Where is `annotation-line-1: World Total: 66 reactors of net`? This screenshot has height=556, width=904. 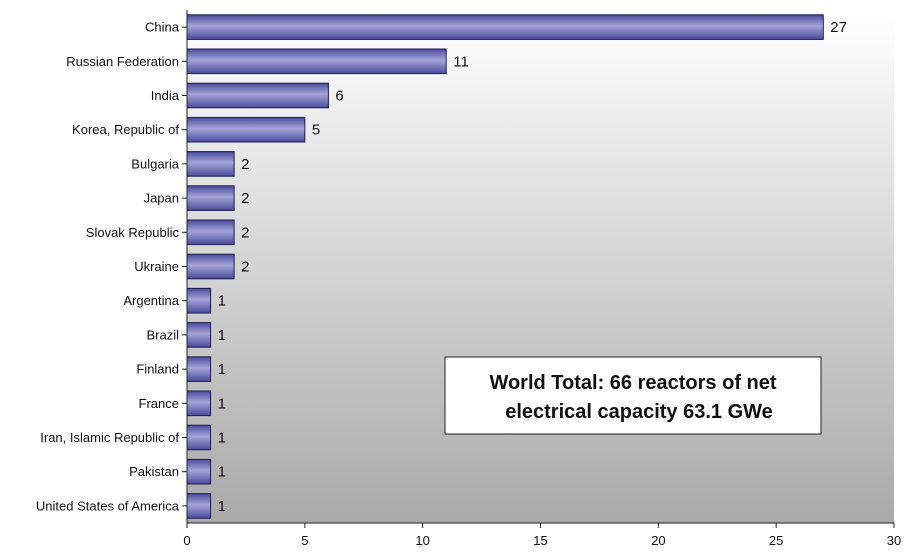
annotation-line-1: World Total: 66 reactors of net is located at coordinates (632, 383).